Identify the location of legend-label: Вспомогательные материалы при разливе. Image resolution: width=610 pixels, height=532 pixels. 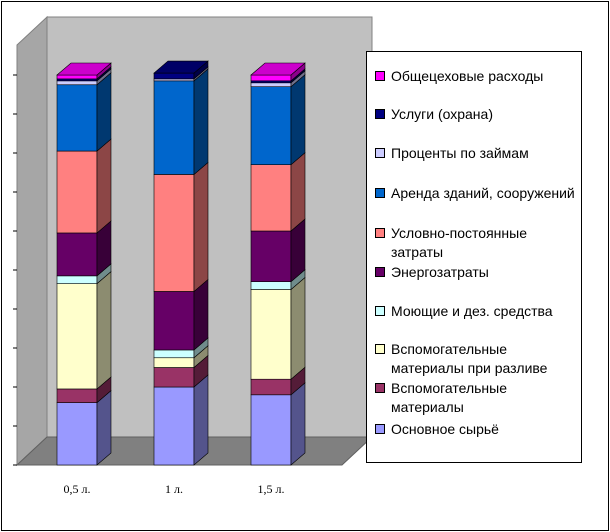
(469, 358).